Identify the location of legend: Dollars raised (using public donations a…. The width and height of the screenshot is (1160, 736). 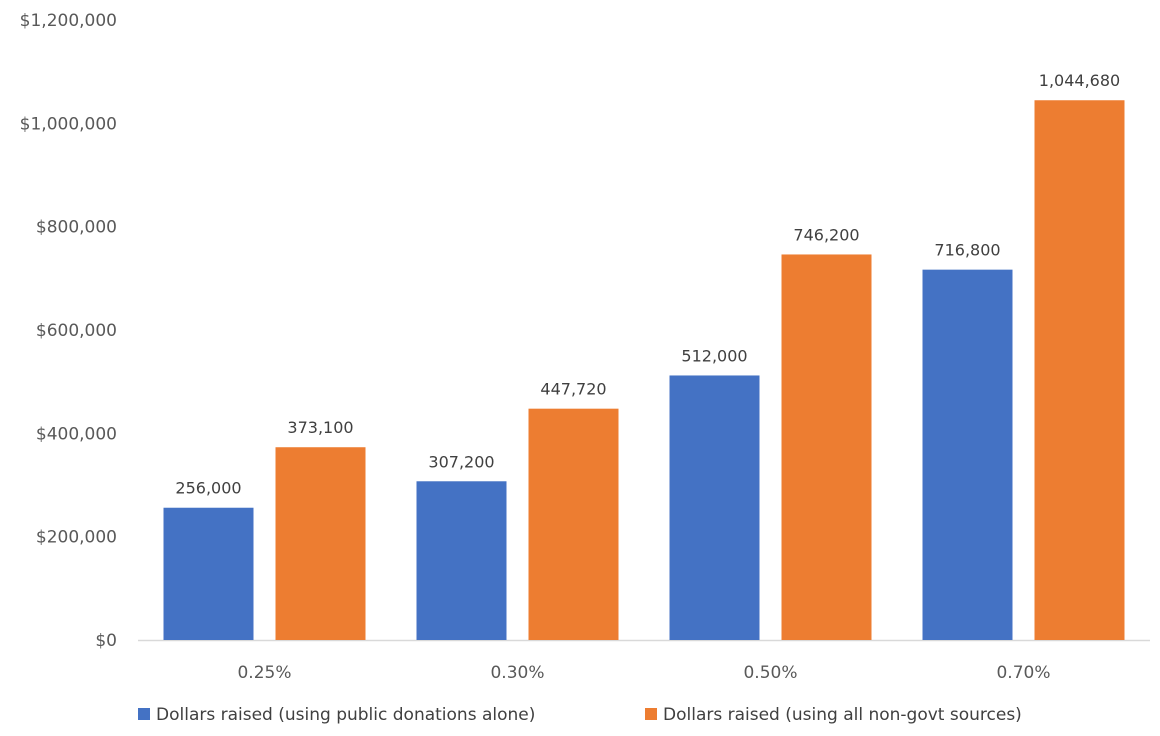
(580, 715).